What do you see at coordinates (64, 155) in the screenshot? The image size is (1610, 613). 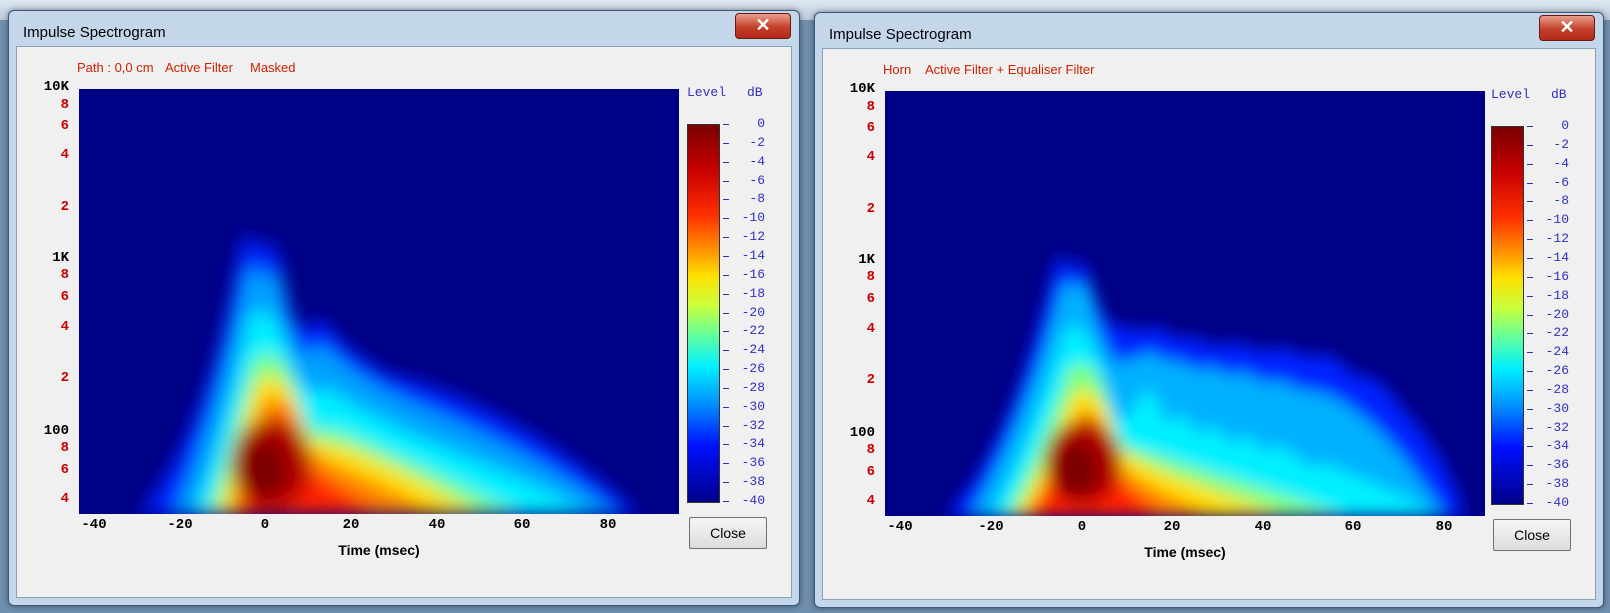 I see `y-tick-4000: 4` at bounding box center [64, 155].